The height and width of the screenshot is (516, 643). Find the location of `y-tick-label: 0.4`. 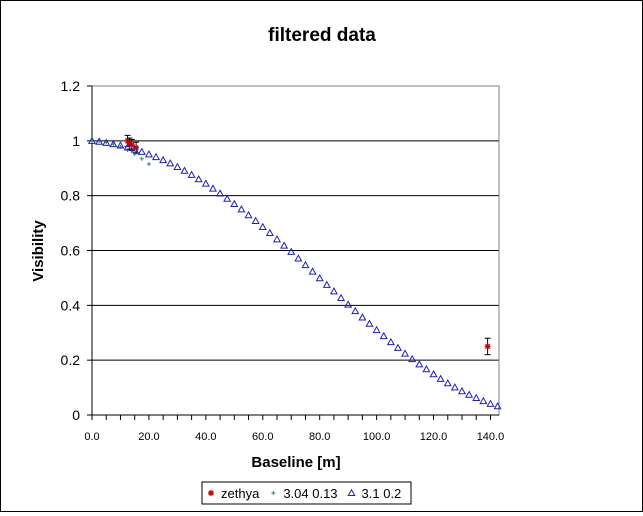

y-tick-label: 0.4 is located at coordinates (71, 305).